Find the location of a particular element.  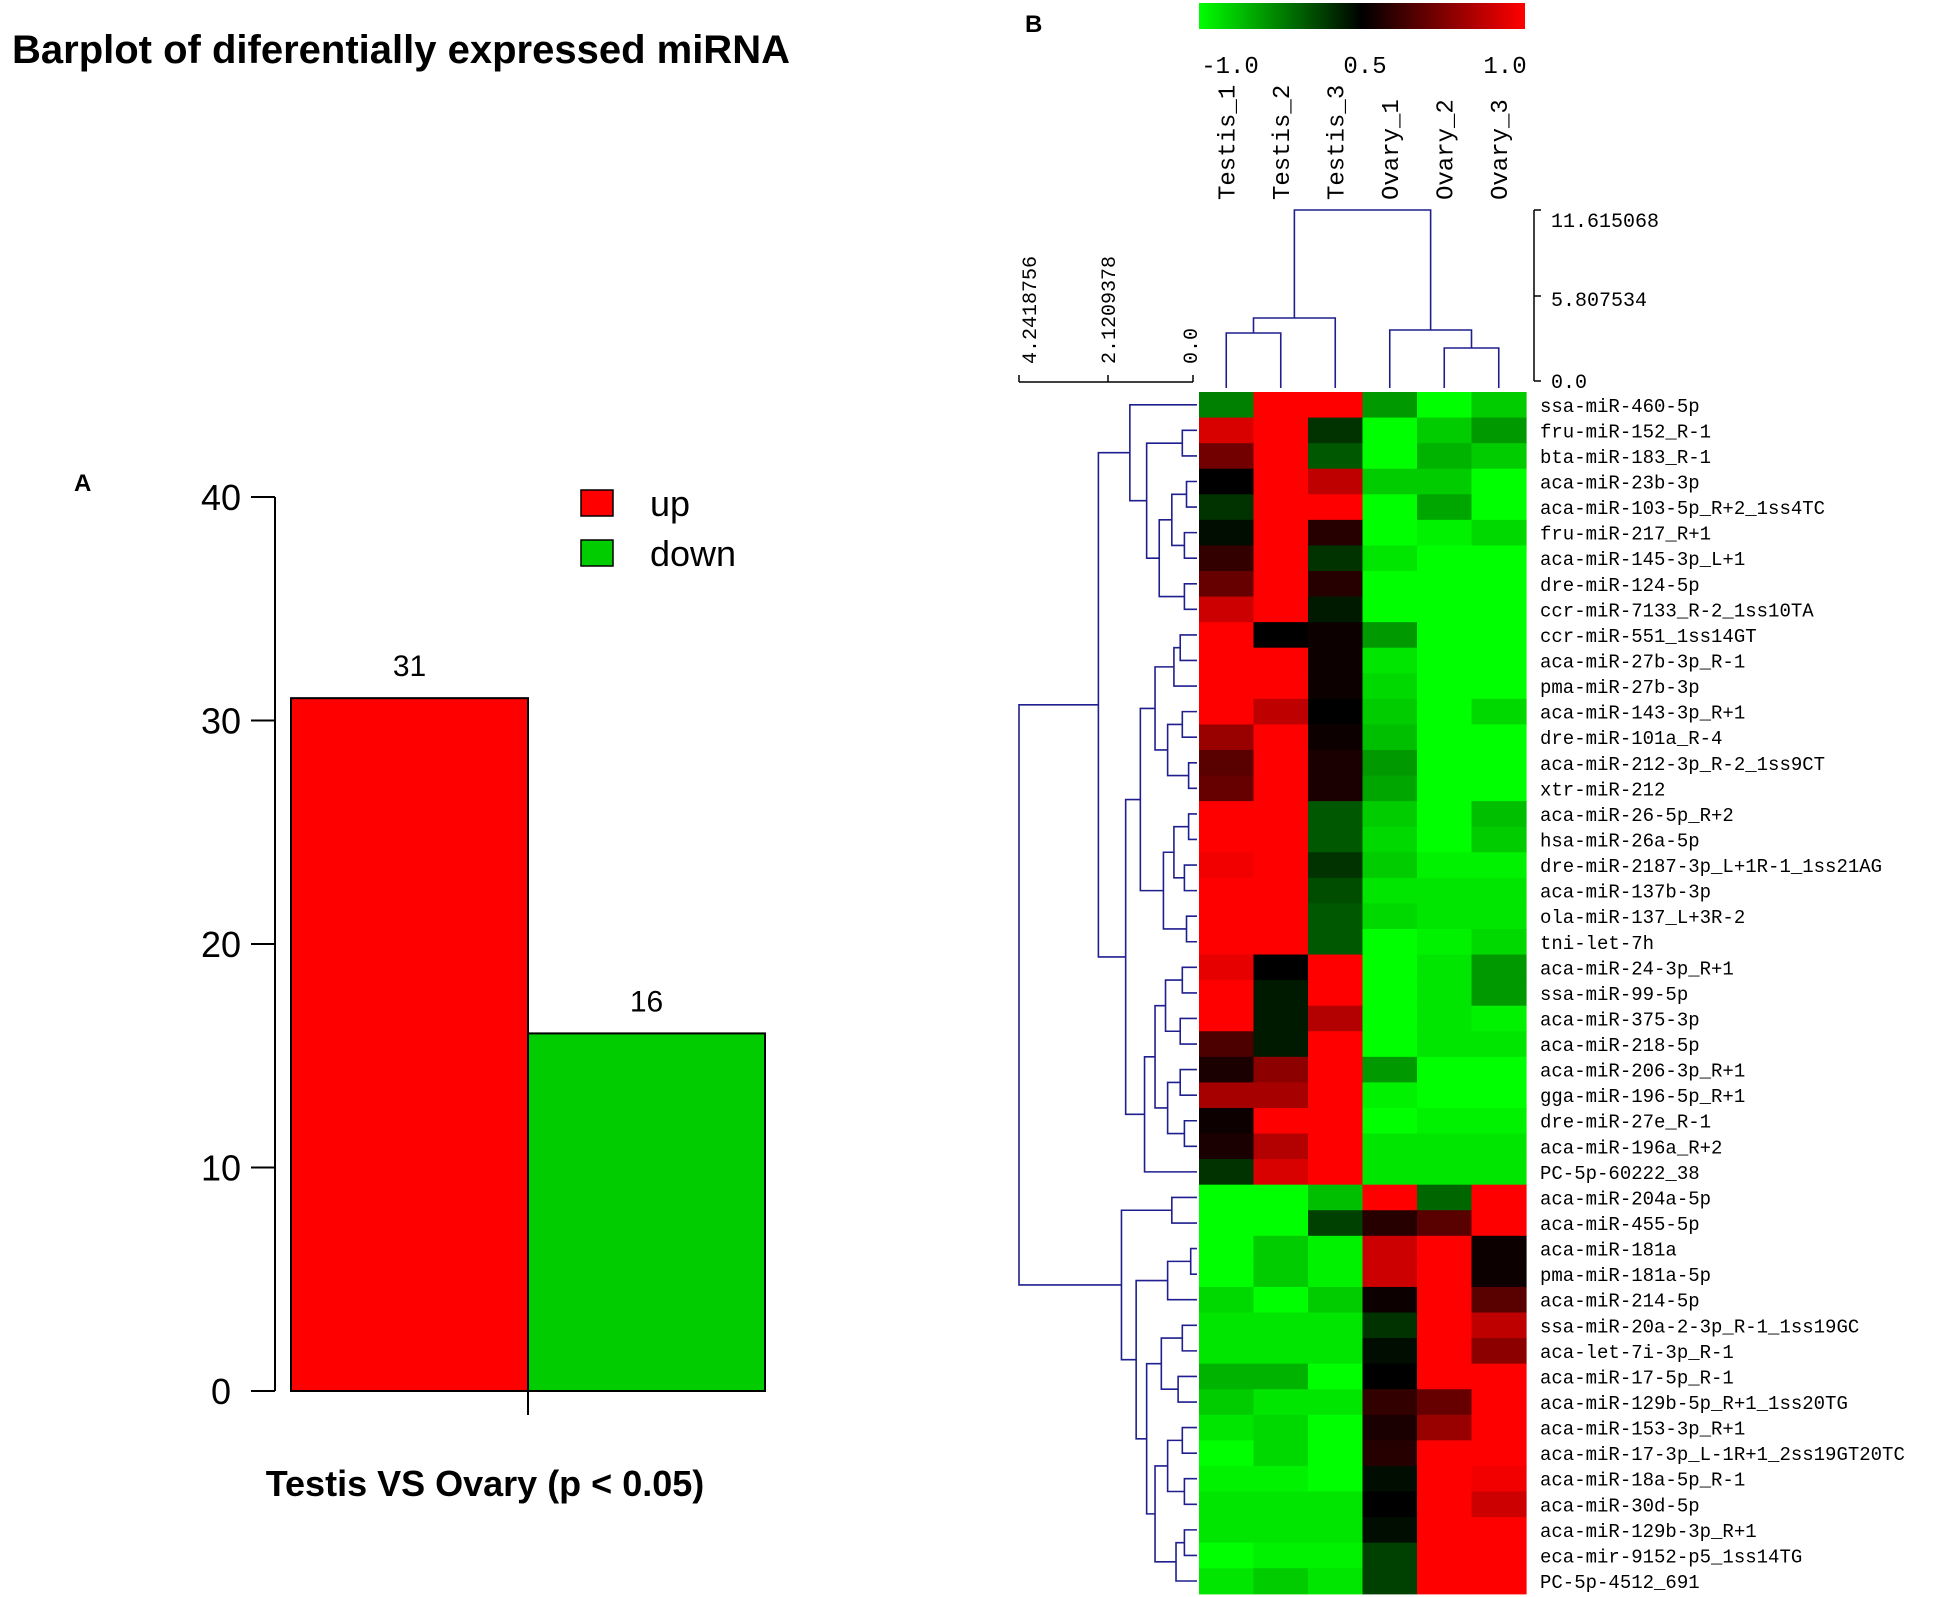

row-label: PC-5p-4512_691 is located at coordinates (1620, 1583).